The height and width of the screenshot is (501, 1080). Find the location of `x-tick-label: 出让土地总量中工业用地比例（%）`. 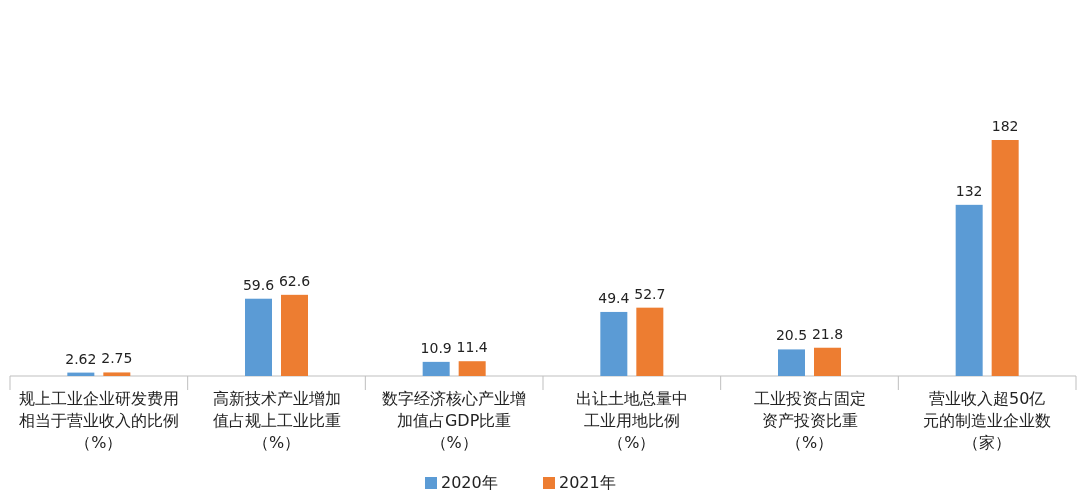

x-tick-label: 出让土地总量中工业用地比例（%） is located at coordinates (631, 420).